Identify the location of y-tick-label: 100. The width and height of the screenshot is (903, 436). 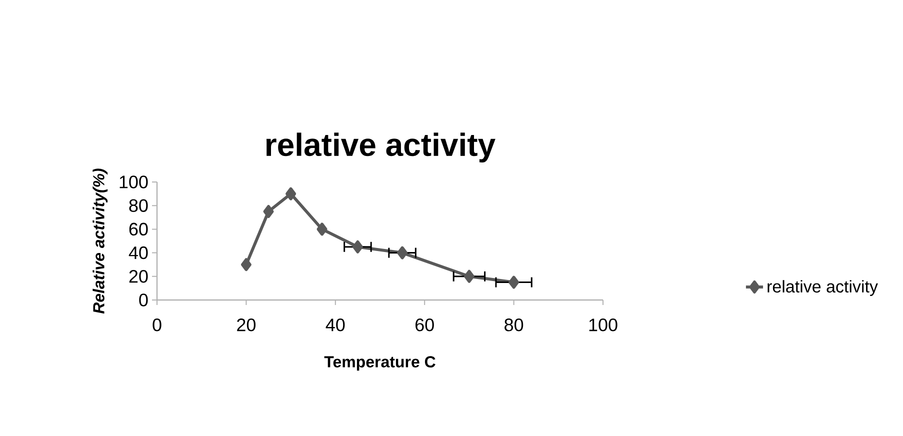
(134, 182).